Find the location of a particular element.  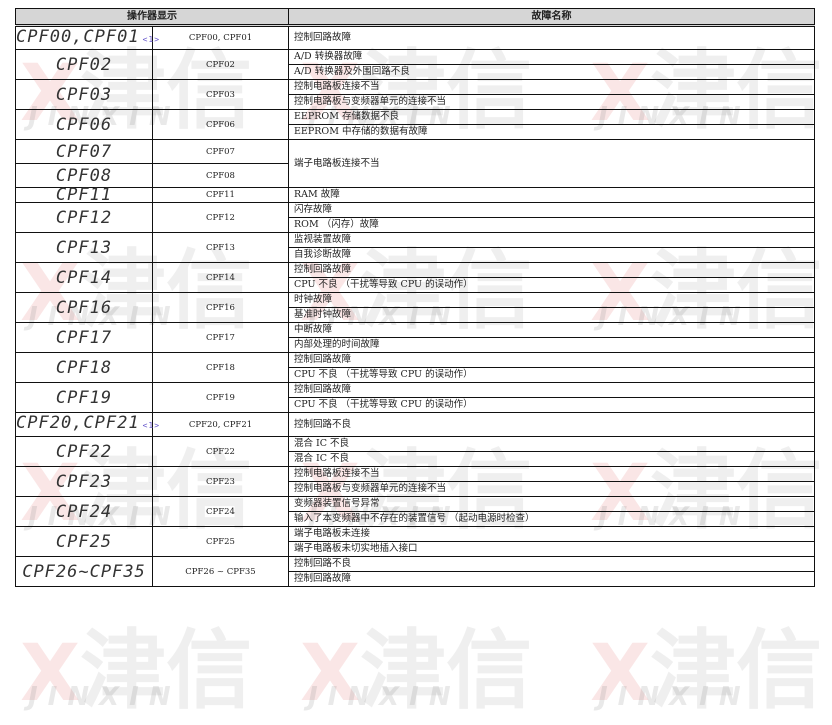

operator-display: CPF20,CPF21 <1> is located at coordinates (87, 424).